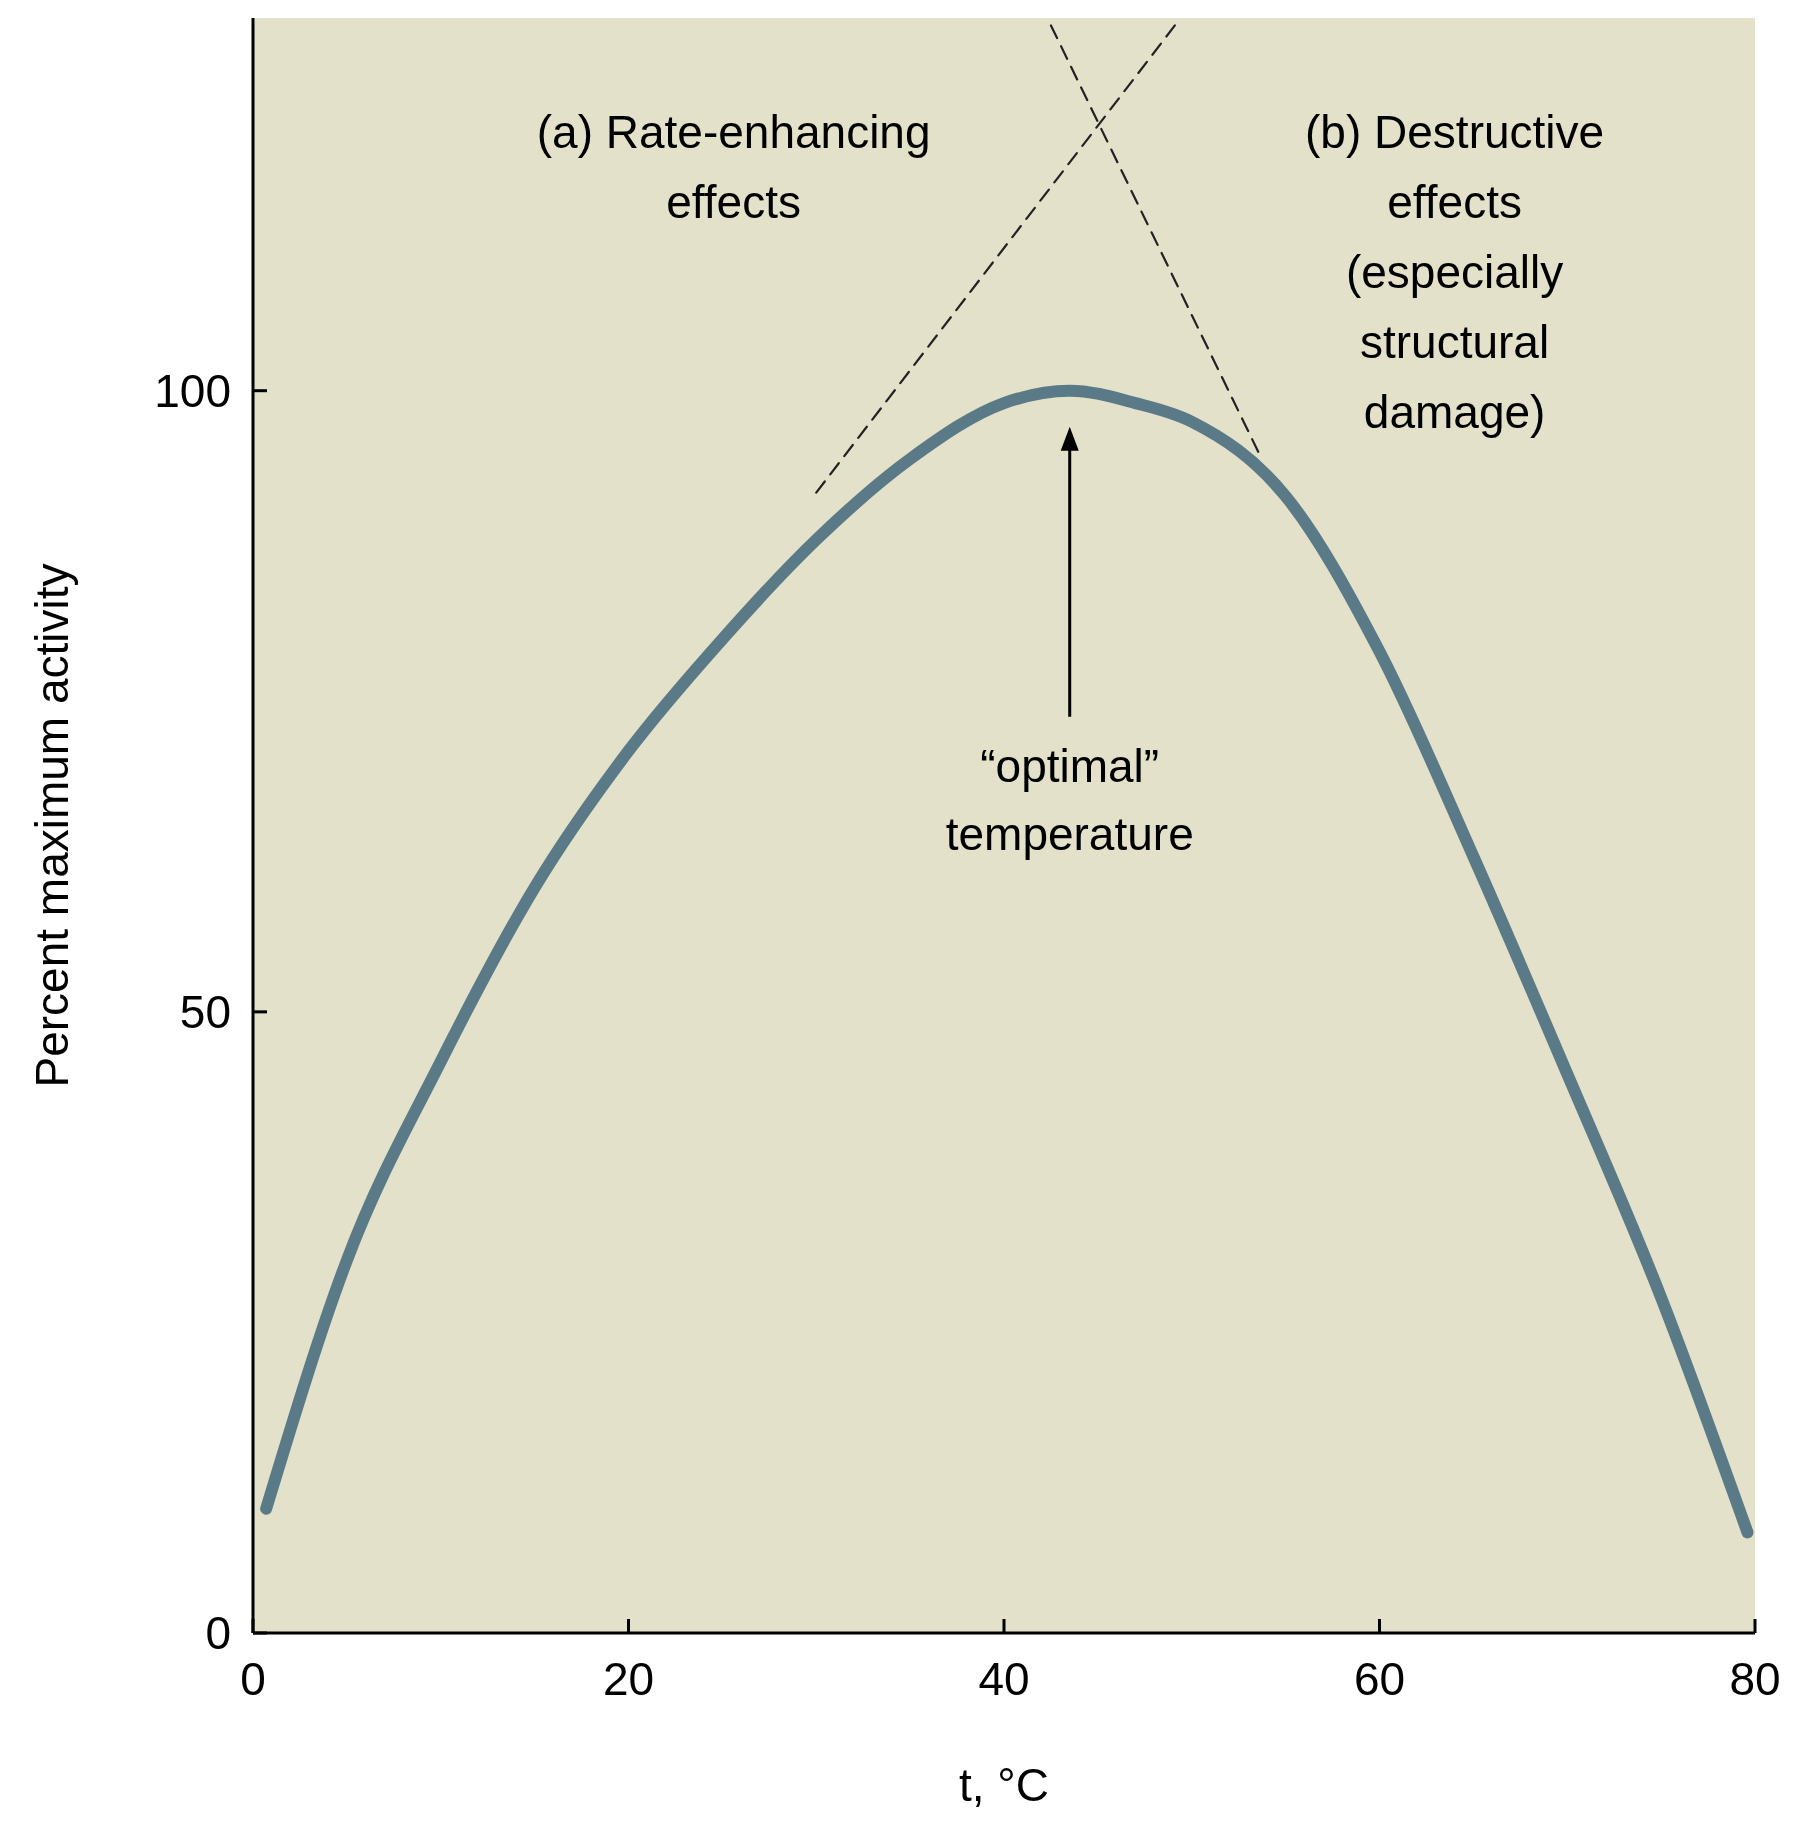 The height and width of the screenshot is (1823, 1795). What do you see at coordinates (1755, 1679) in the screenshot?
I see `x-tick-label: 80` at bounding box center [1755, 1679].